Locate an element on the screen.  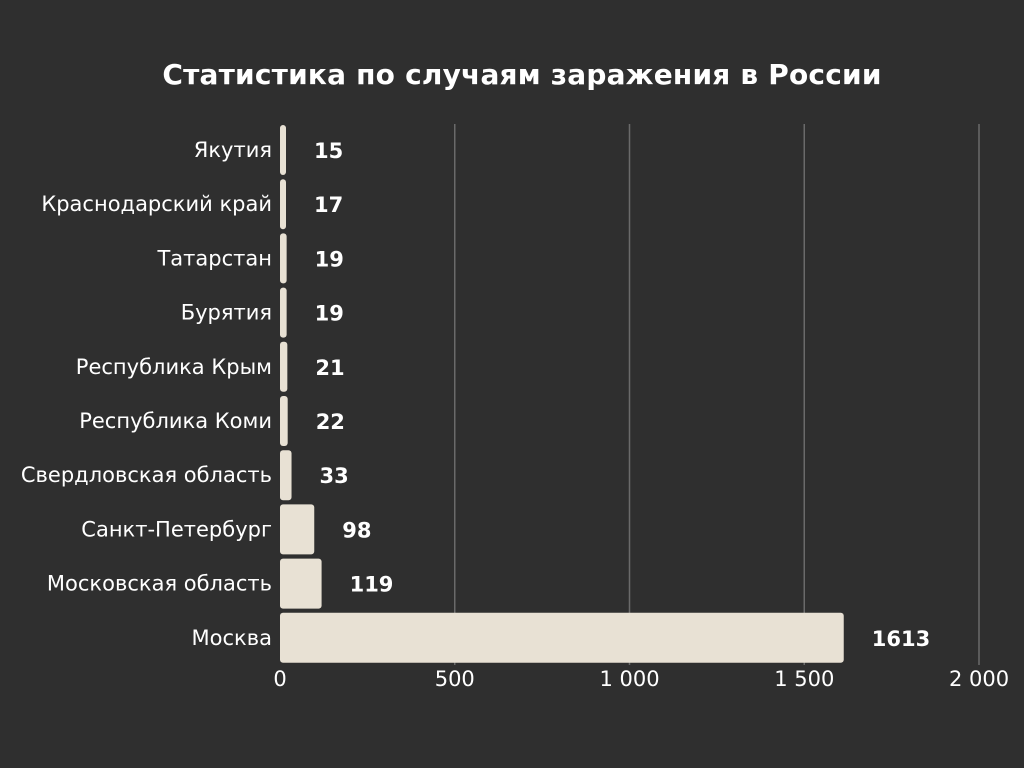
value-label: 119 is located at coordinates (372, 585).